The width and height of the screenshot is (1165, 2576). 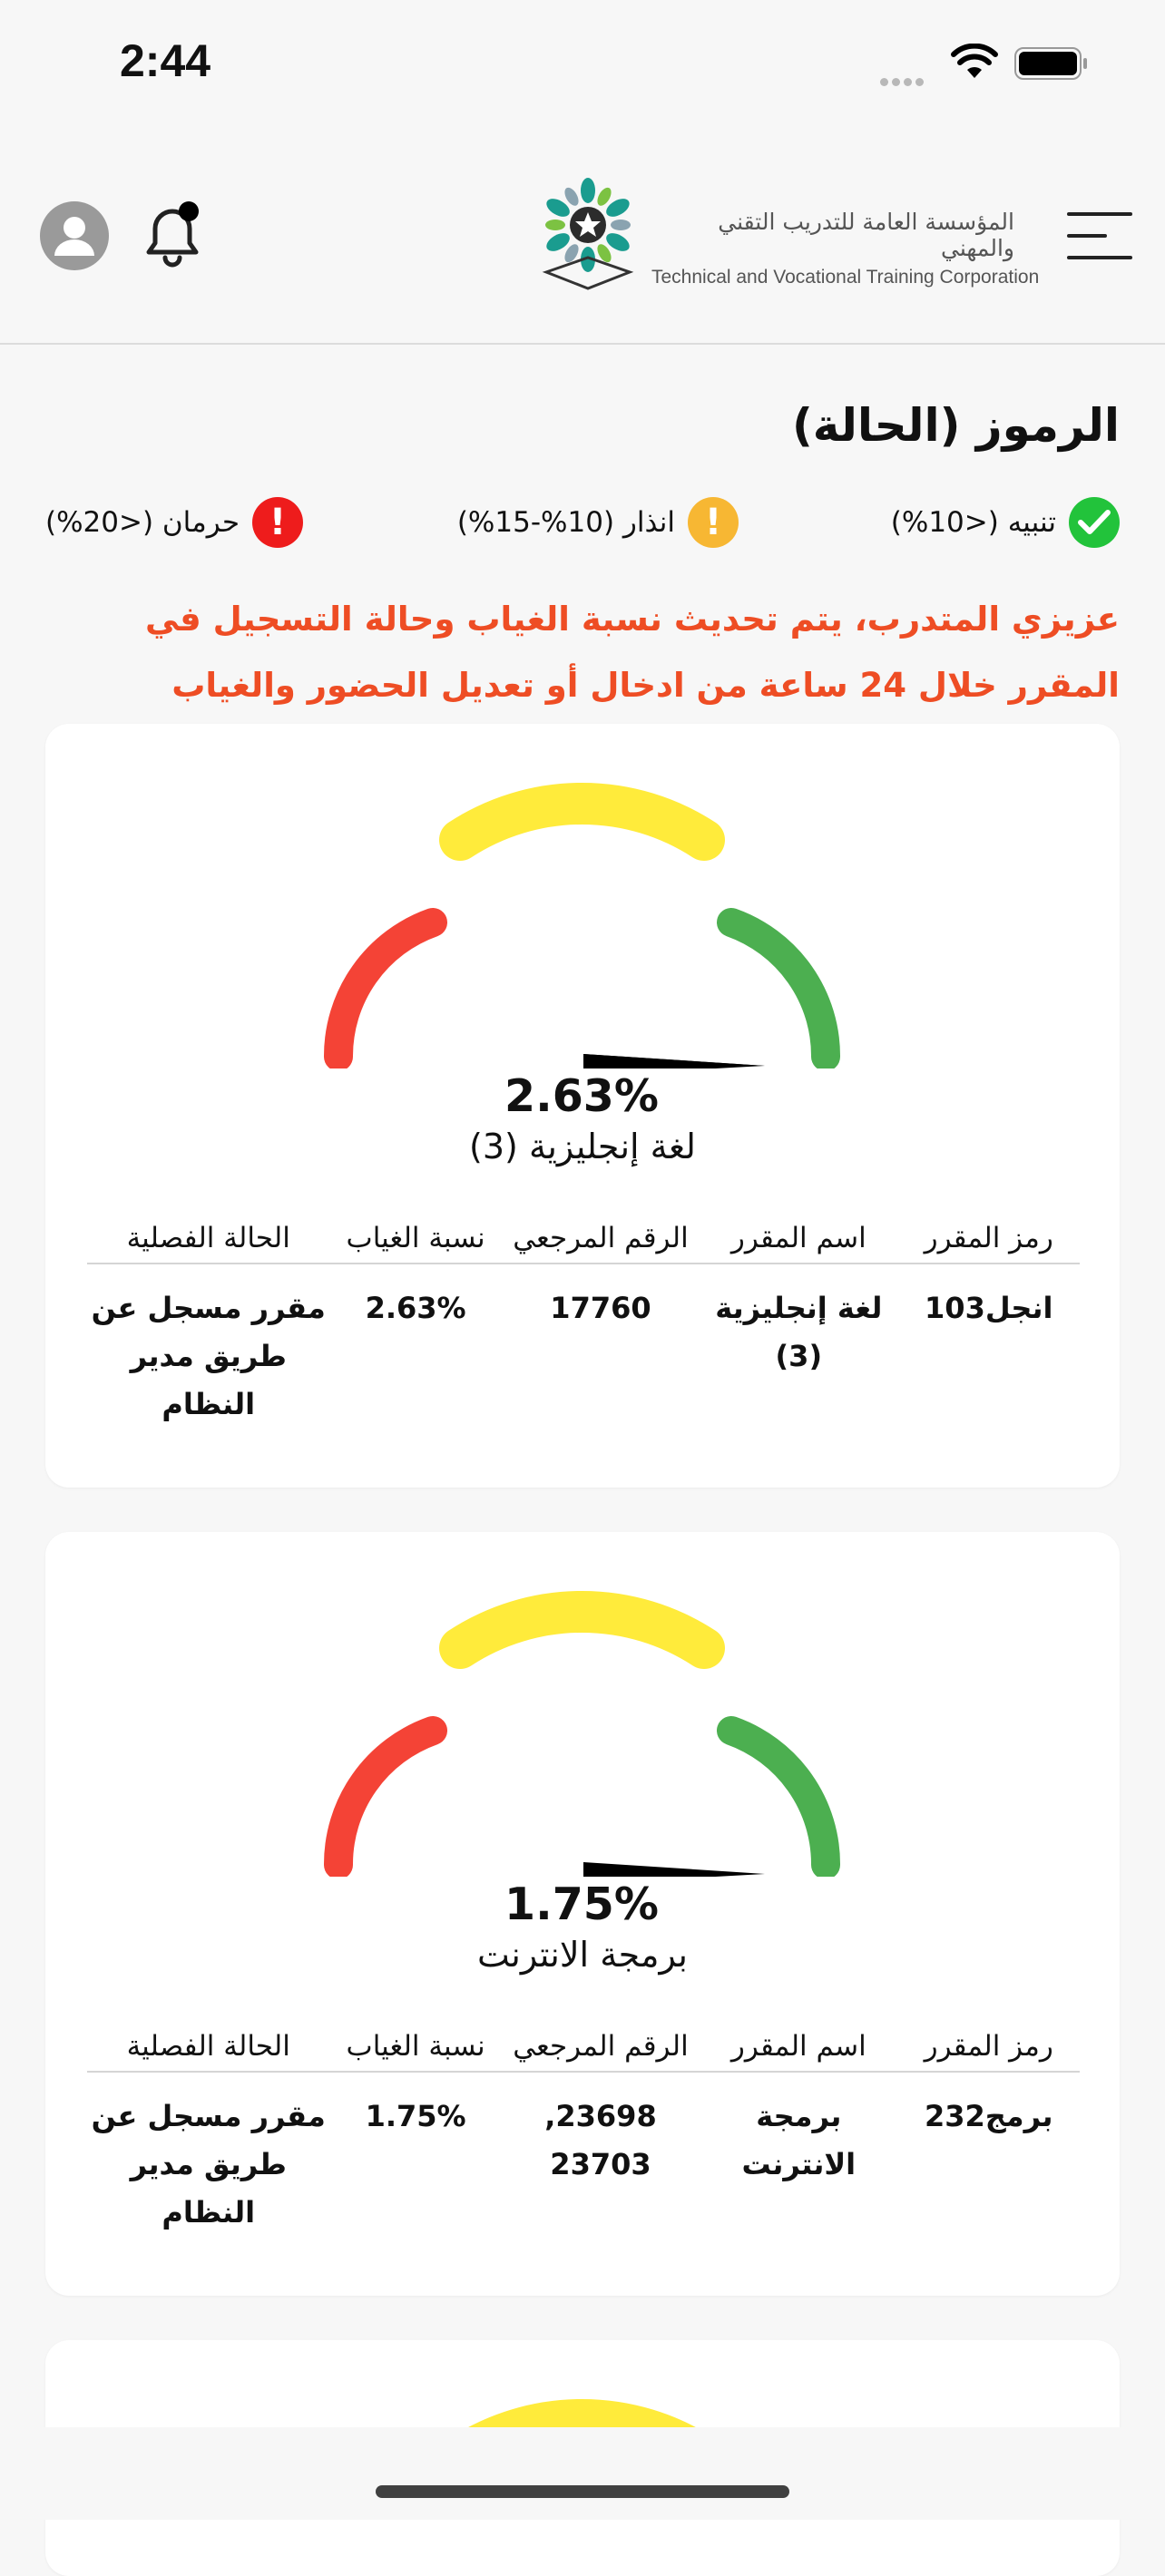 I want to click on legend-item-warning: ! انذار (10%-15%), so click(x=598, y=522).